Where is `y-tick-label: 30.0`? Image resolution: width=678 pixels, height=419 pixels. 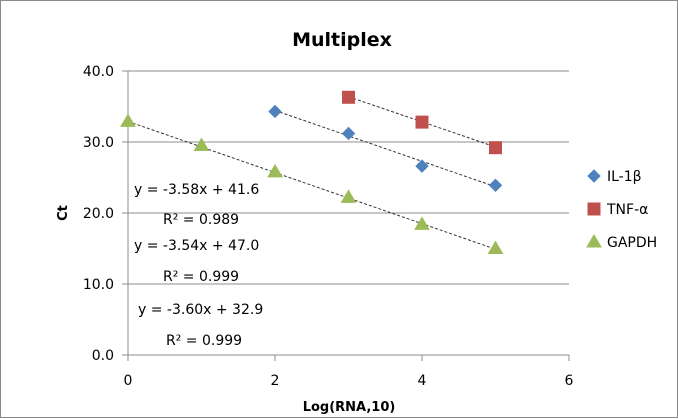
y-tick-label: 30.0 is located at coordinates (98, 143).